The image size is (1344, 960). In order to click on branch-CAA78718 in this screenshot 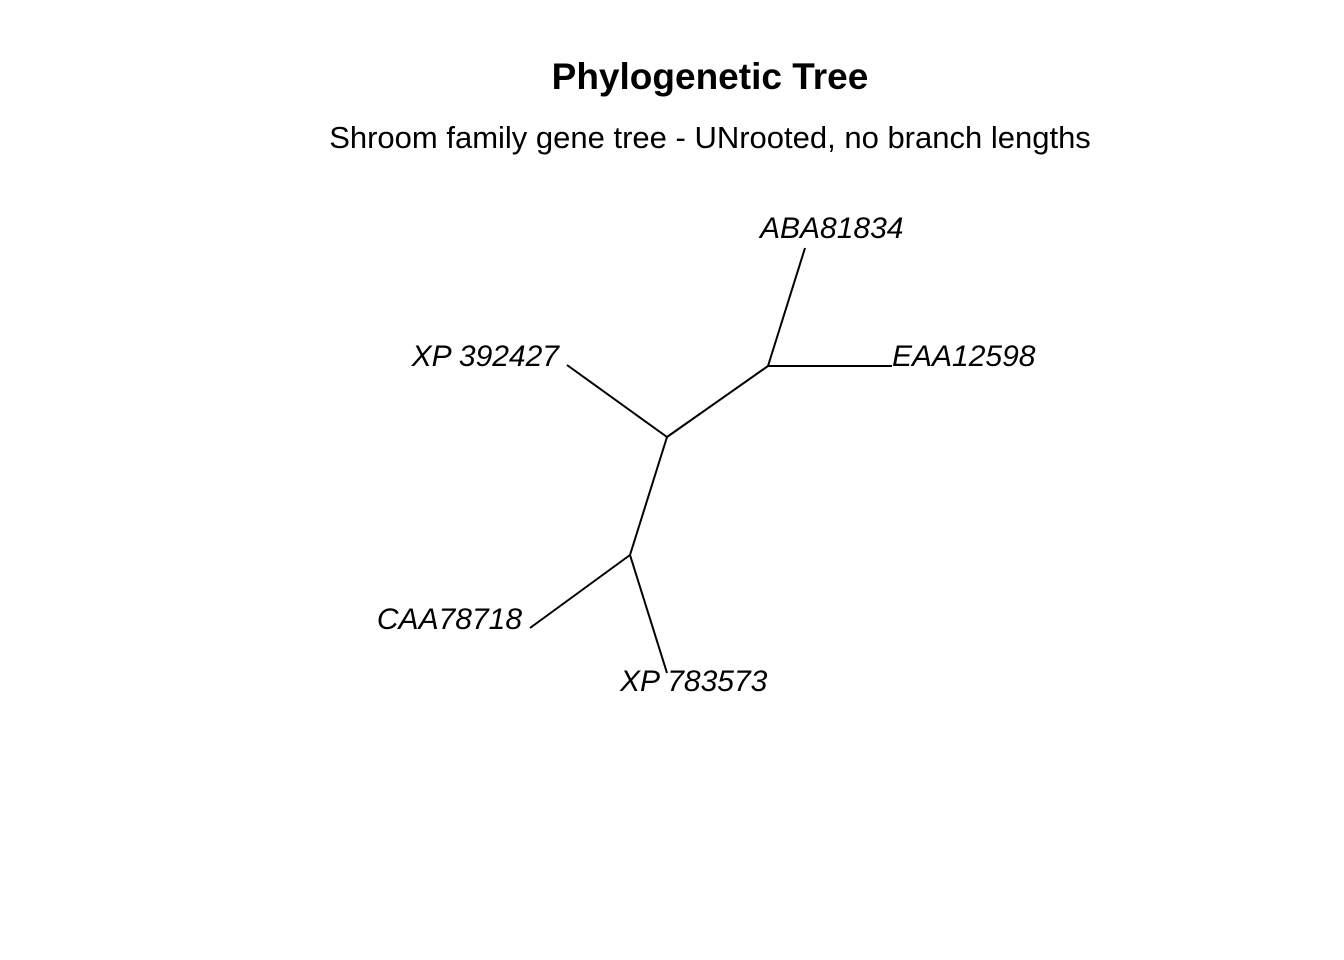, I will do `click(580, 591)`.